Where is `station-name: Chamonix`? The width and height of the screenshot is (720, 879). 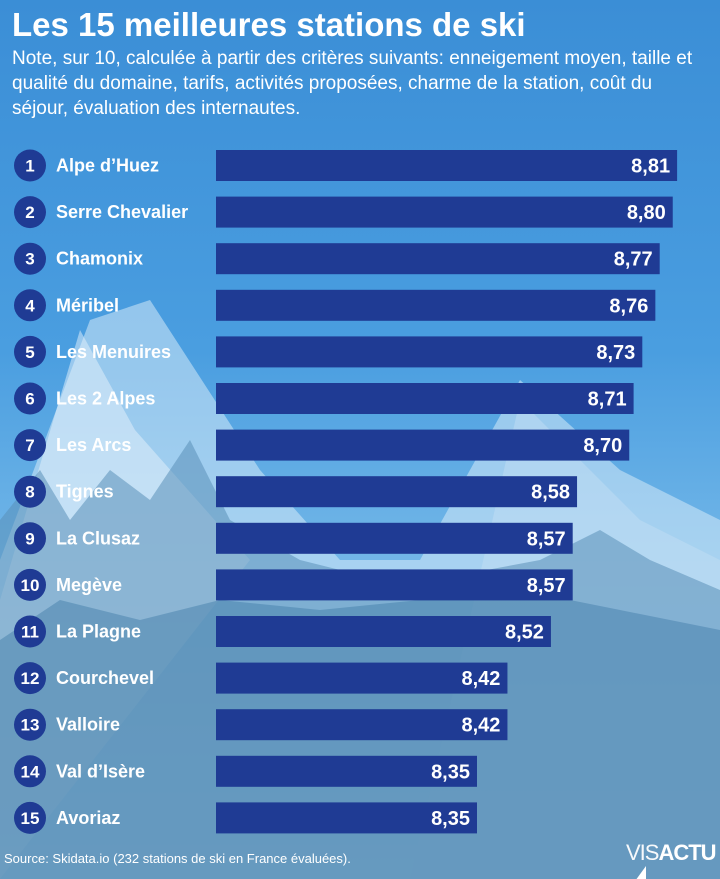 station-name: Chamonix is located at coordinates (99, 259).